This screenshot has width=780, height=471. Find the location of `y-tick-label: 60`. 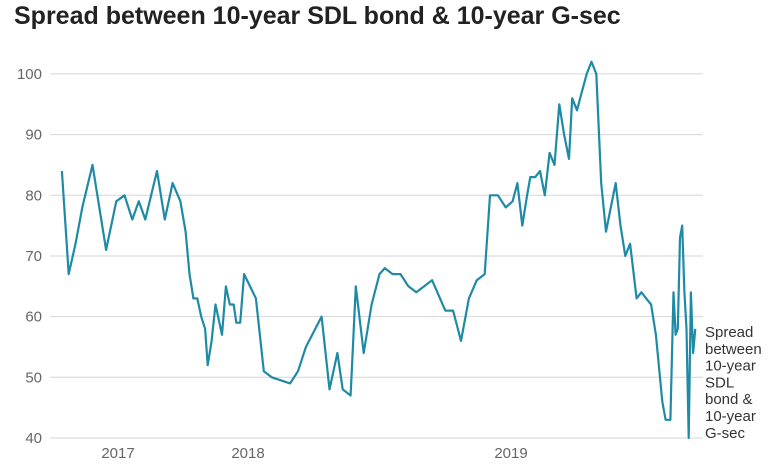

y-tick-label: 60 is located at coordinates (33, 317).